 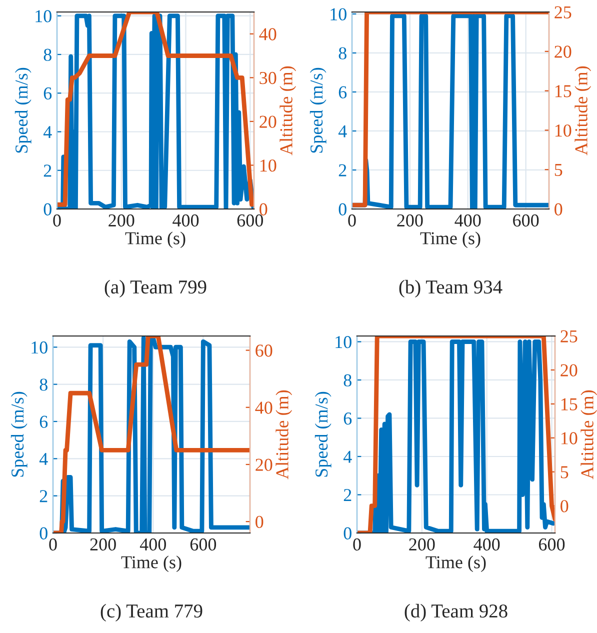 I want to click on text: (a) Team 799, so click(x=155, y=289).